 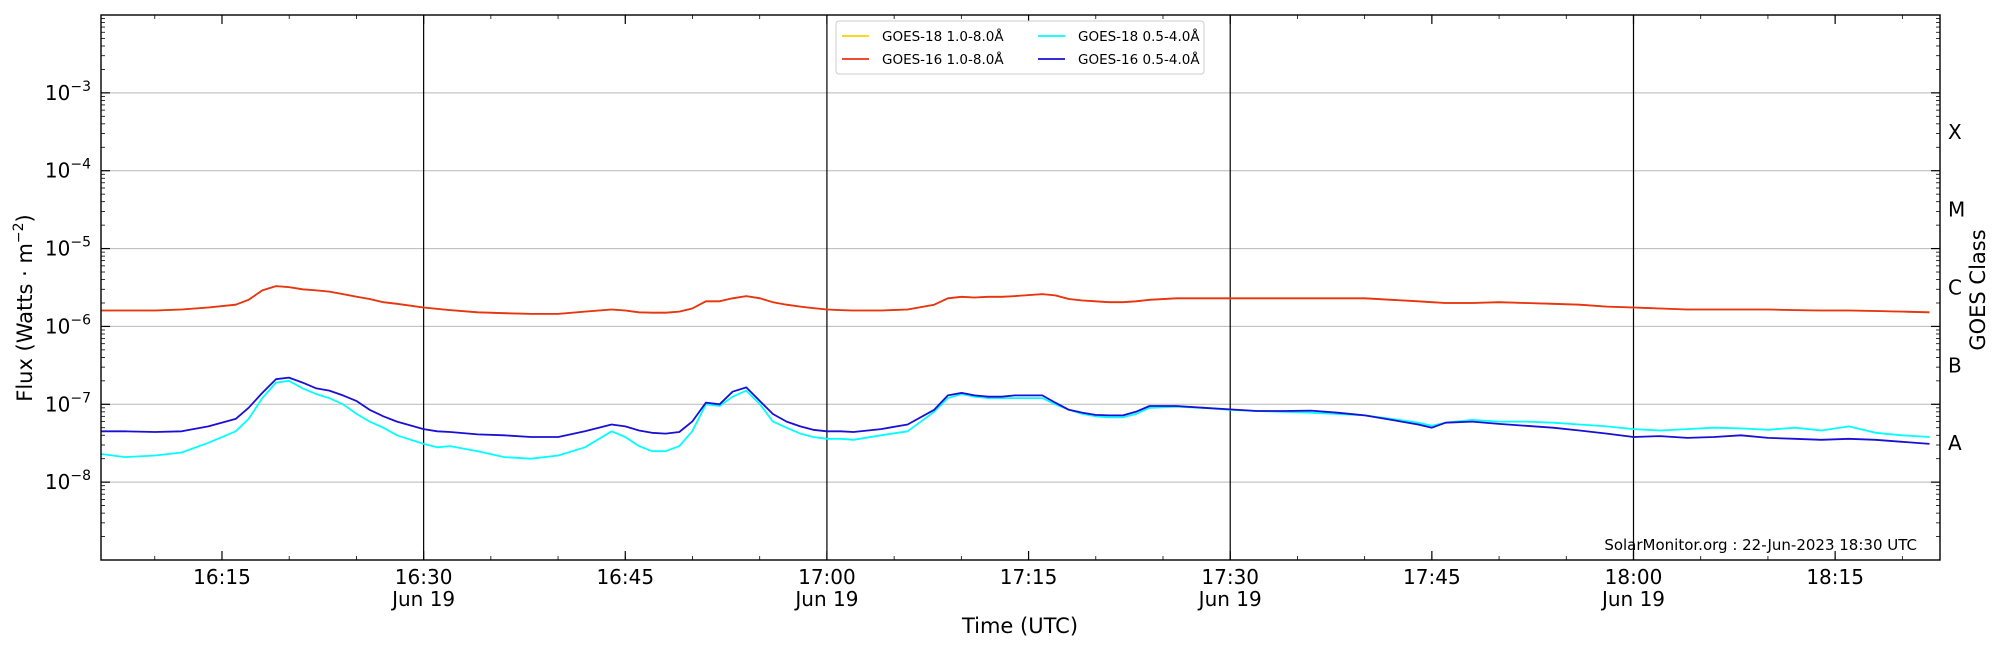 What do you see at coordinates (80, 398) in the screenshot?
I see `y-tick-exponent: −7` at bounding box center [80, 398].